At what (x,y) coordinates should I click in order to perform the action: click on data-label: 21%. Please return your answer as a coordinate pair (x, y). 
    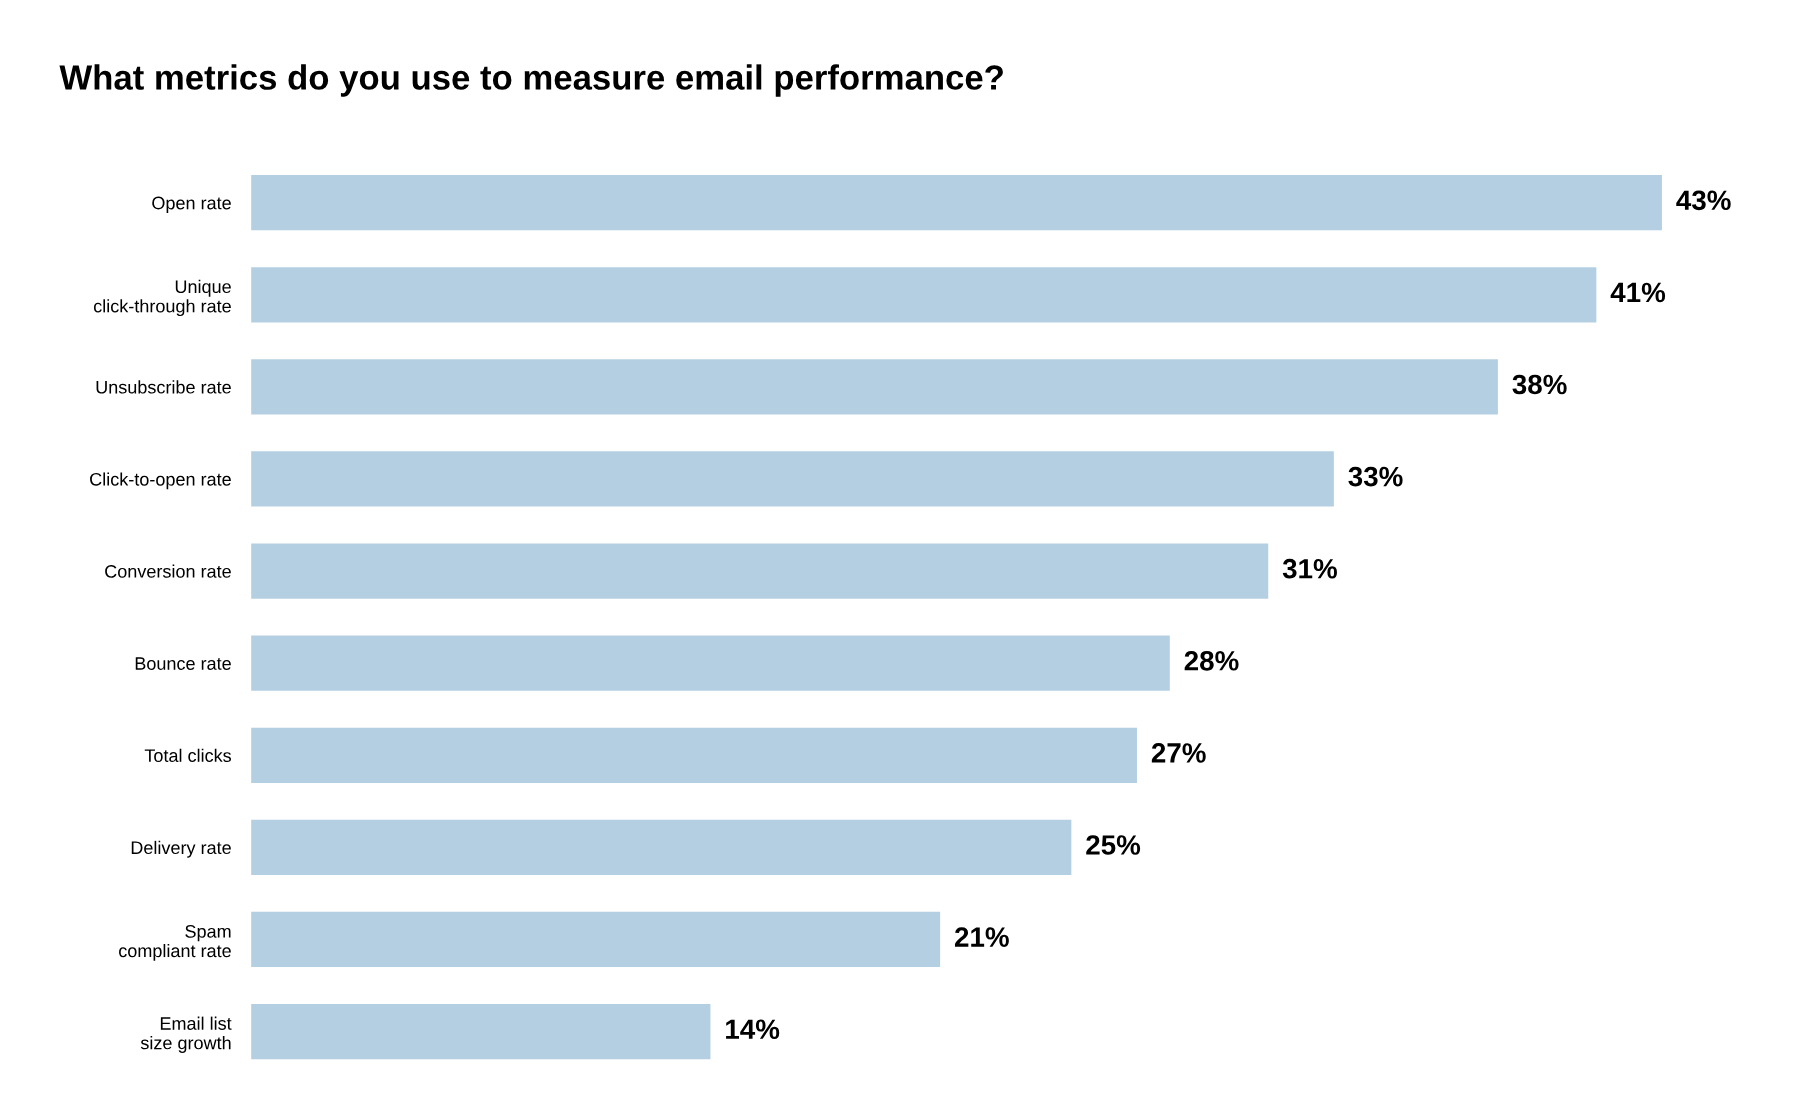
    Looking at the image, I should click on (981, 937).